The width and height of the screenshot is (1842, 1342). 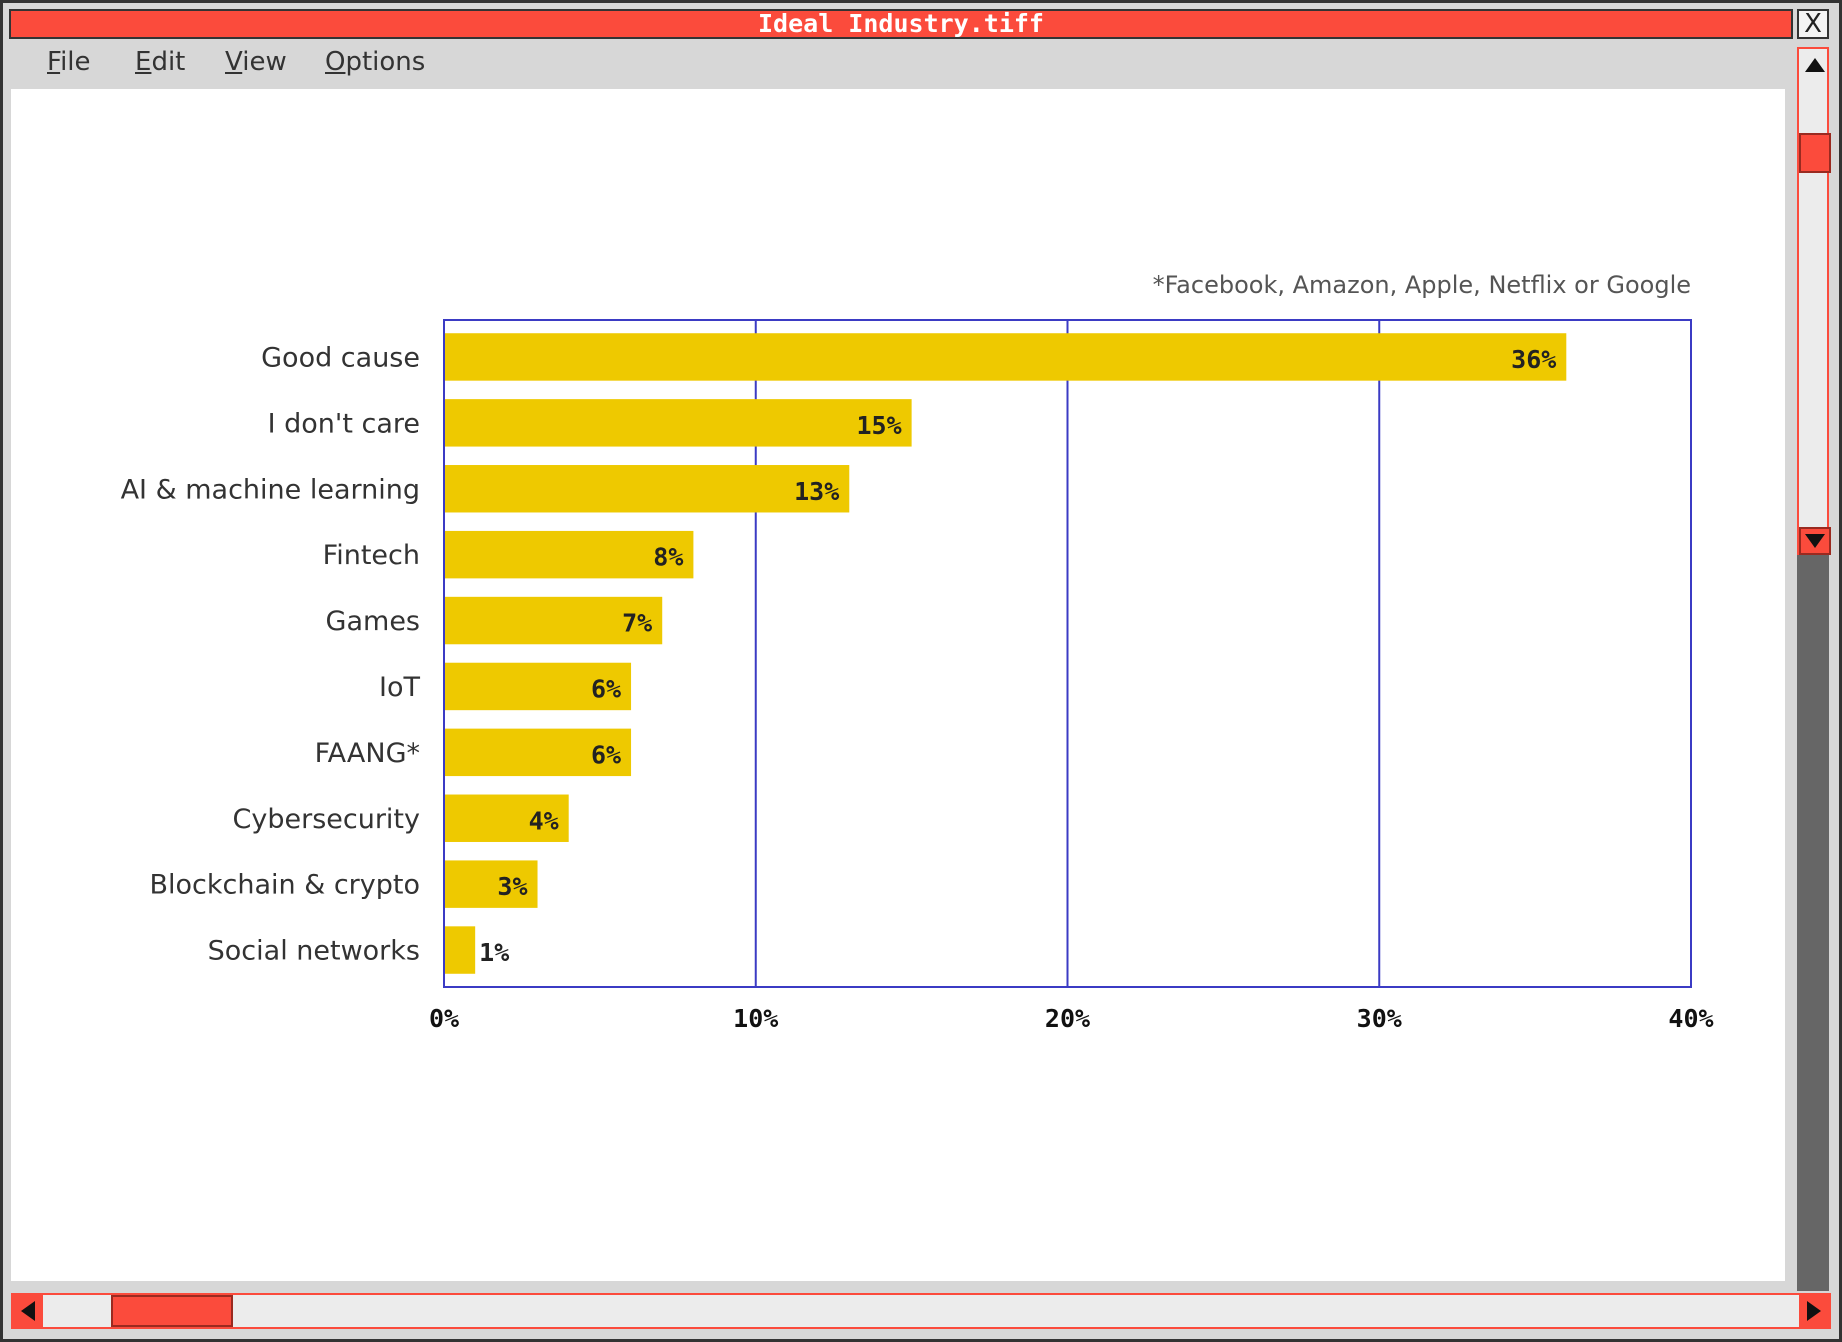 What do you see at coordinates (668, 557) in the screenshot?
I see `value-label: 8%` at bounding box center [668, 557].